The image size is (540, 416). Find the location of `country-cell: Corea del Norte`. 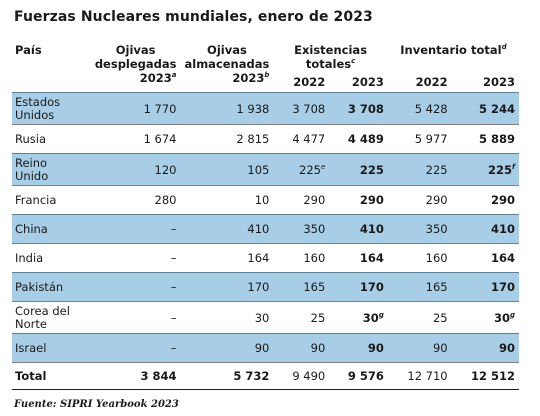

country-cell: Corea del Norte is located at coordinates (42, 317).